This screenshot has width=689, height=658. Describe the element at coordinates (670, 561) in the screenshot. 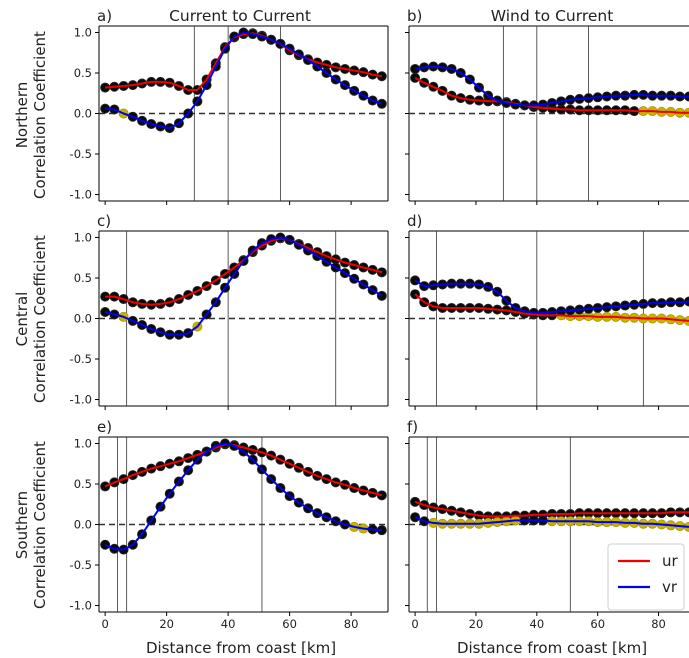

I see `legend-label-ur: ur` at that location.